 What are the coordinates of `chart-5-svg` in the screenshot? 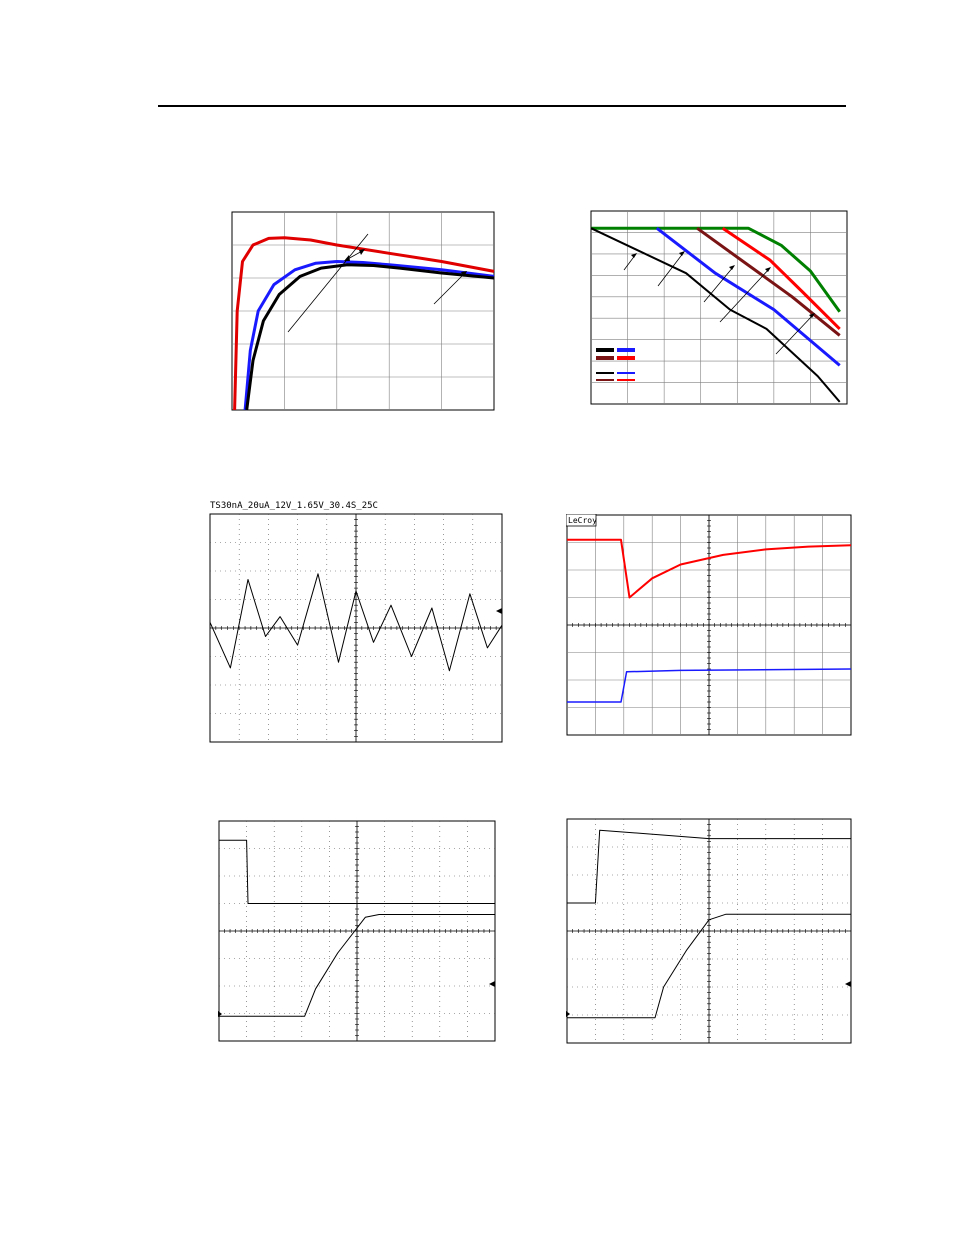 It's located at (357, 931).